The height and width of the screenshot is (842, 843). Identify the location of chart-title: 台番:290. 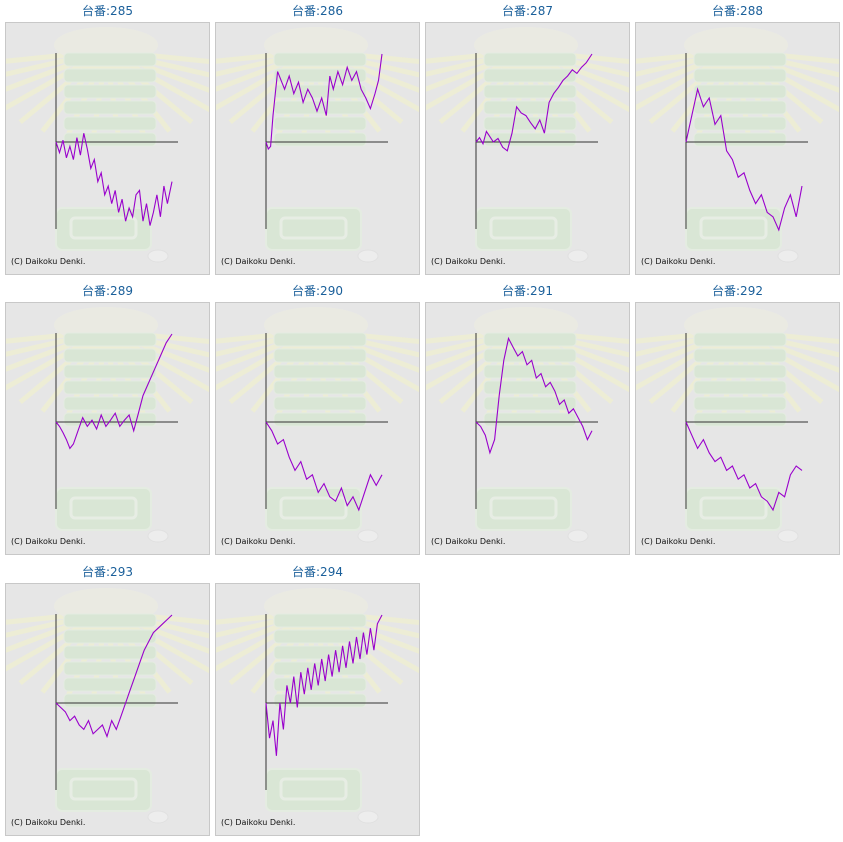
(317, 291).